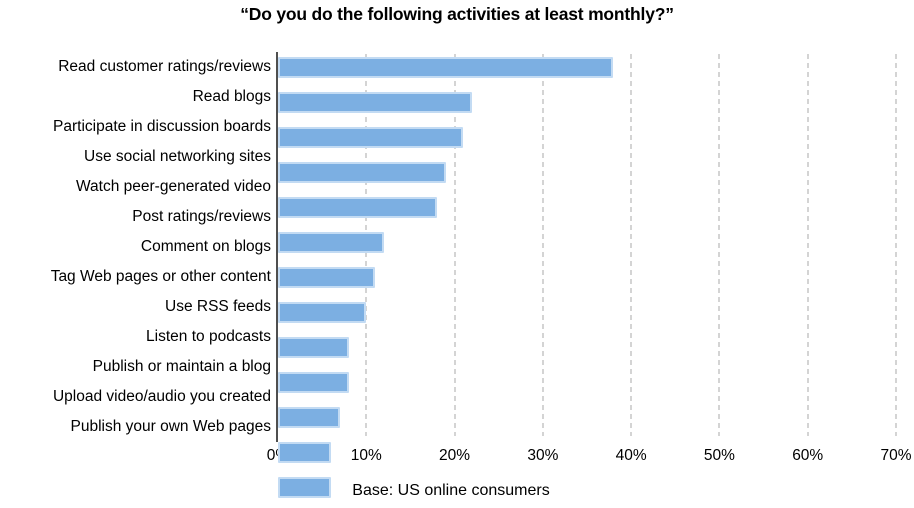 The image size is (914, 508). What do you see at coordinates (173, 186) in the screenshot?
I see `category-label: Watch peer-generated video` at bounding box center [173, 186].